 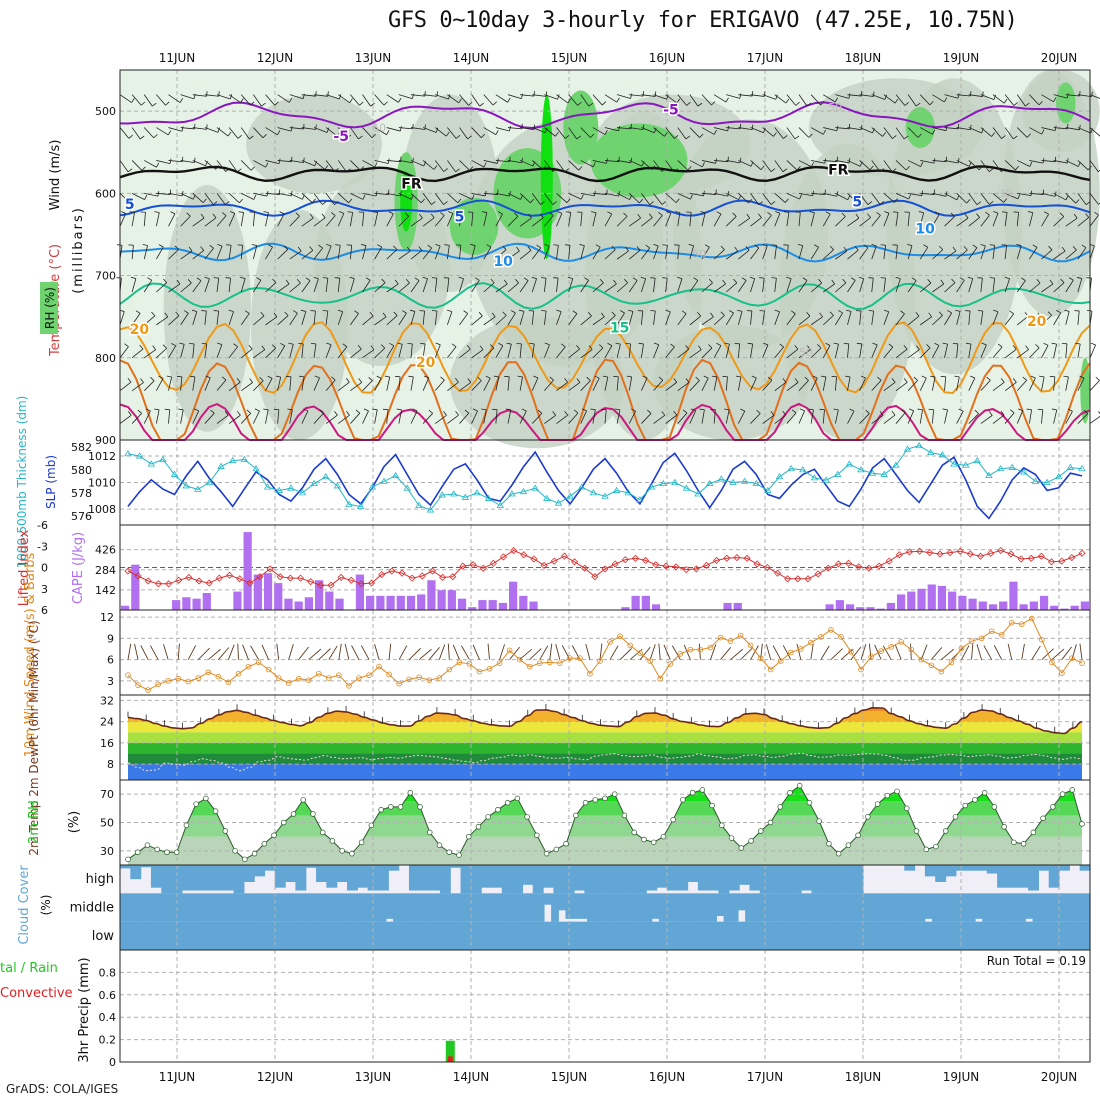 What do you see at coordinates (790, 652) in the screenshot?
I see `wind-speed-point` at bounding box center [790, 652].